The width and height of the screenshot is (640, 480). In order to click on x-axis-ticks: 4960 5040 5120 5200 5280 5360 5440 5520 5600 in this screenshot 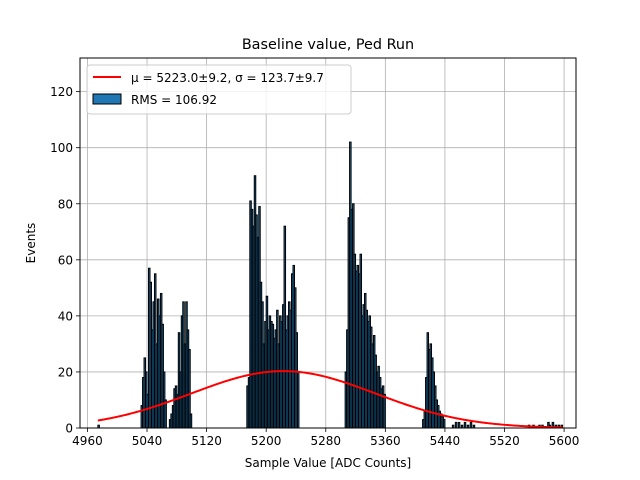, I will do `click(325, 438)`.